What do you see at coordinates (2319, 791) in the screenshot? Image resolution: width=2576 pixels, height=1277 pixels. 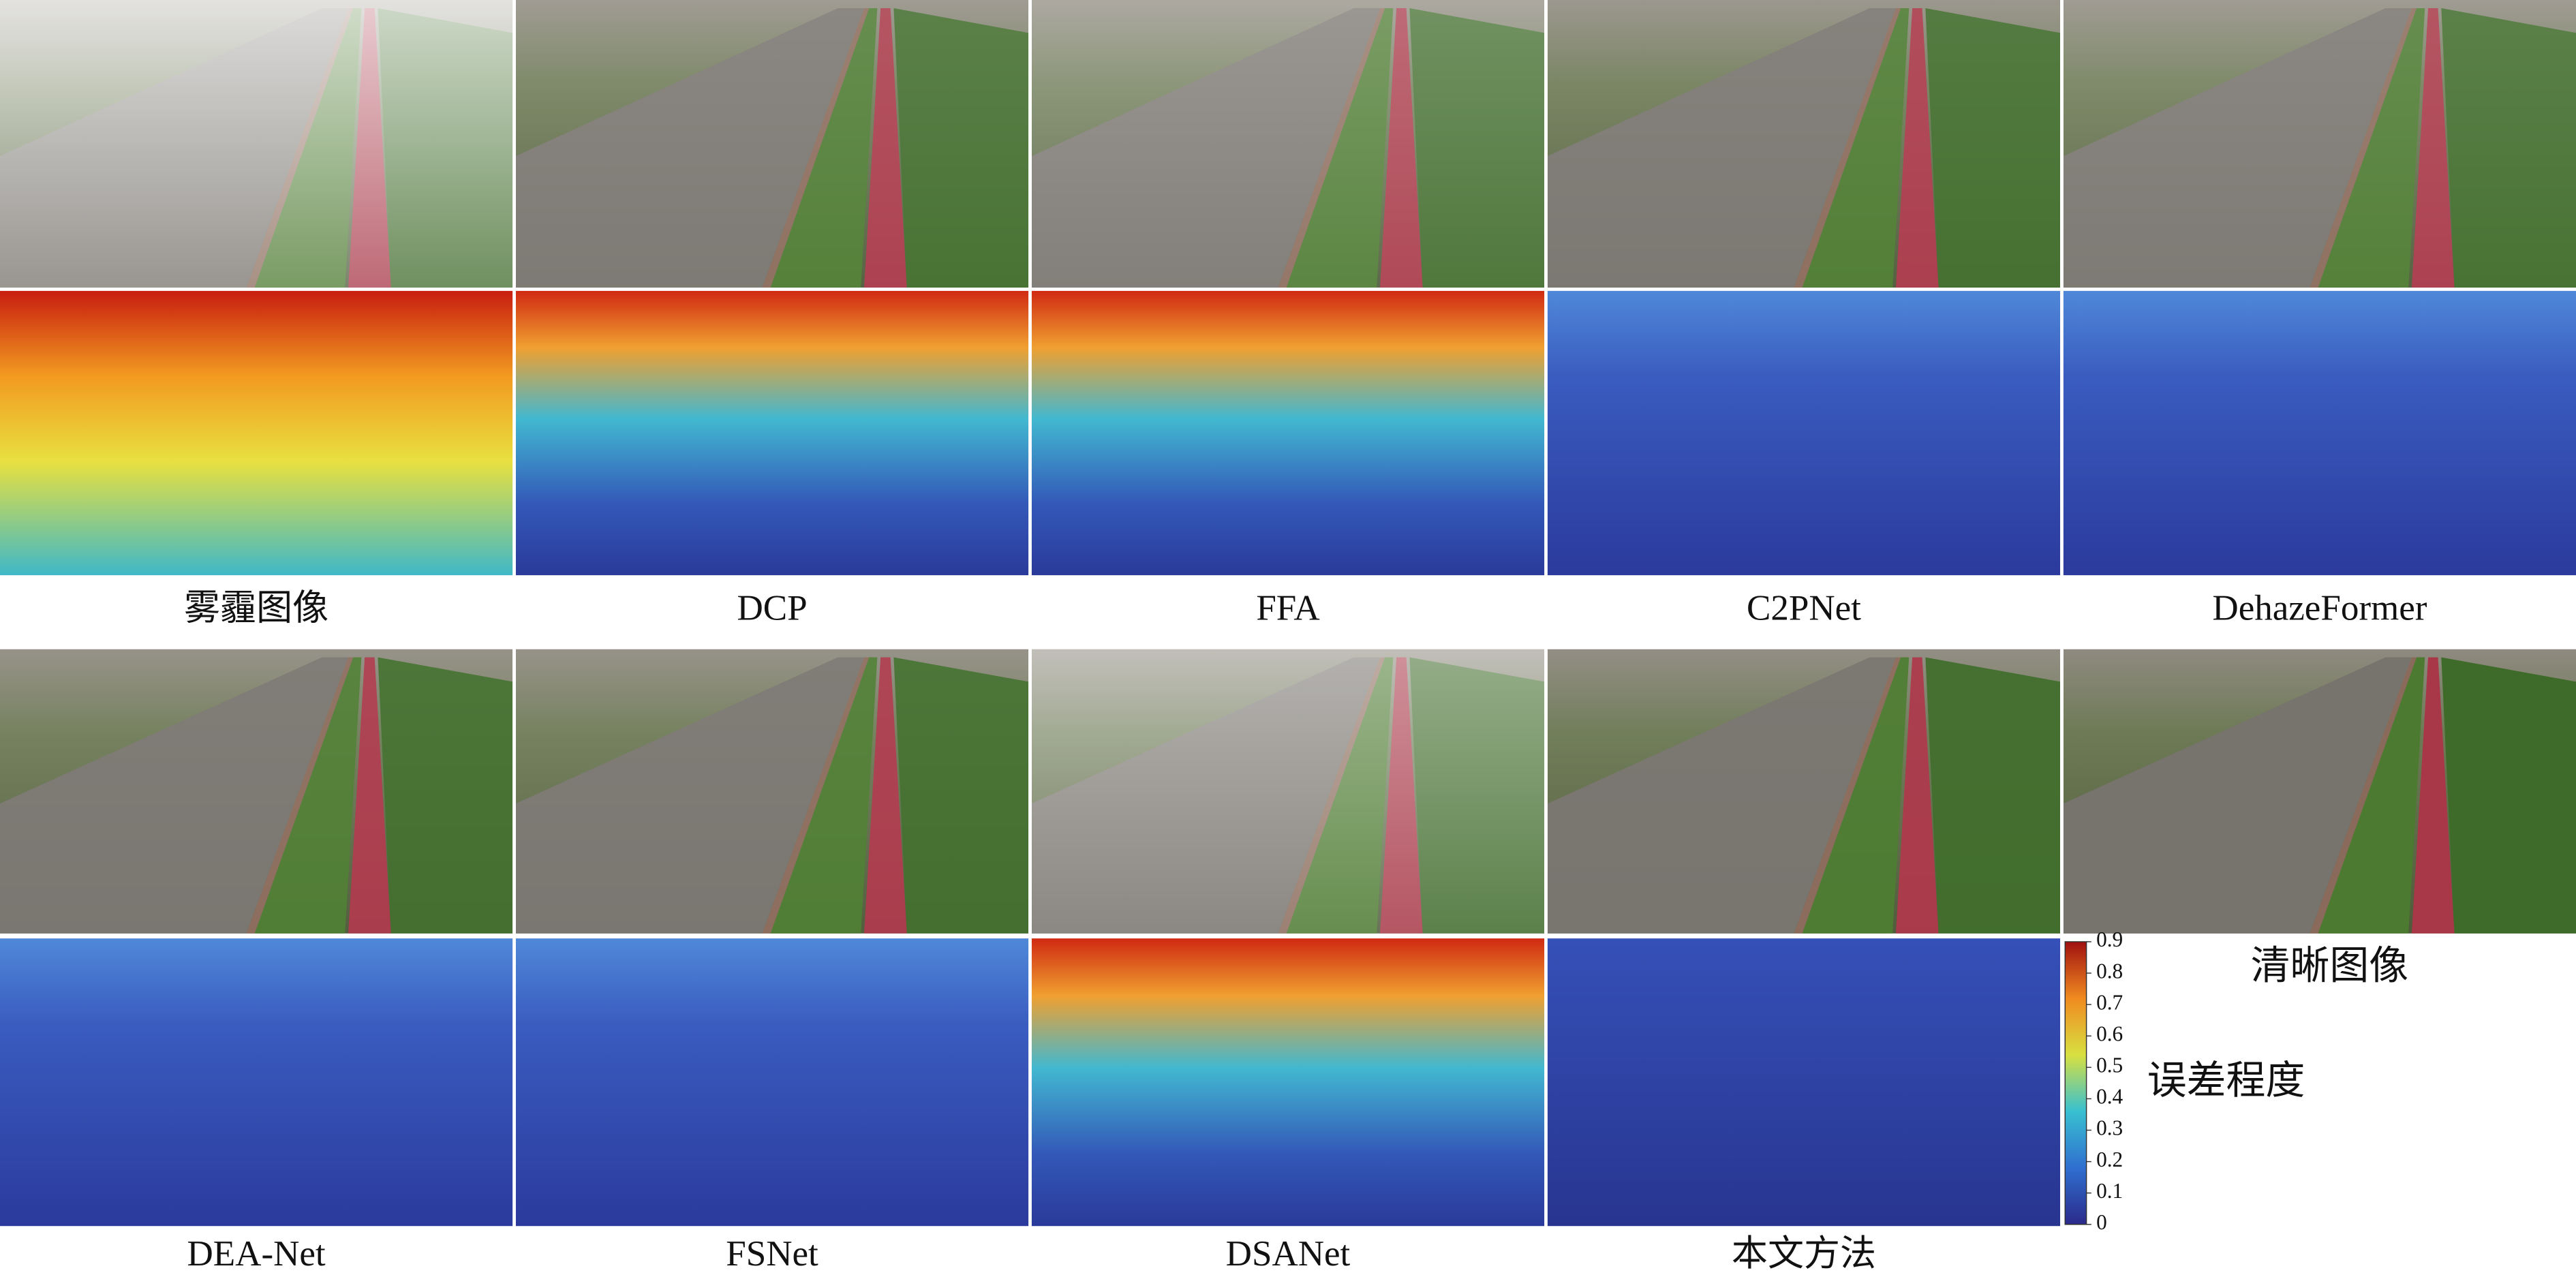 I see `photo-panel` at bounding box center [2319, 791].